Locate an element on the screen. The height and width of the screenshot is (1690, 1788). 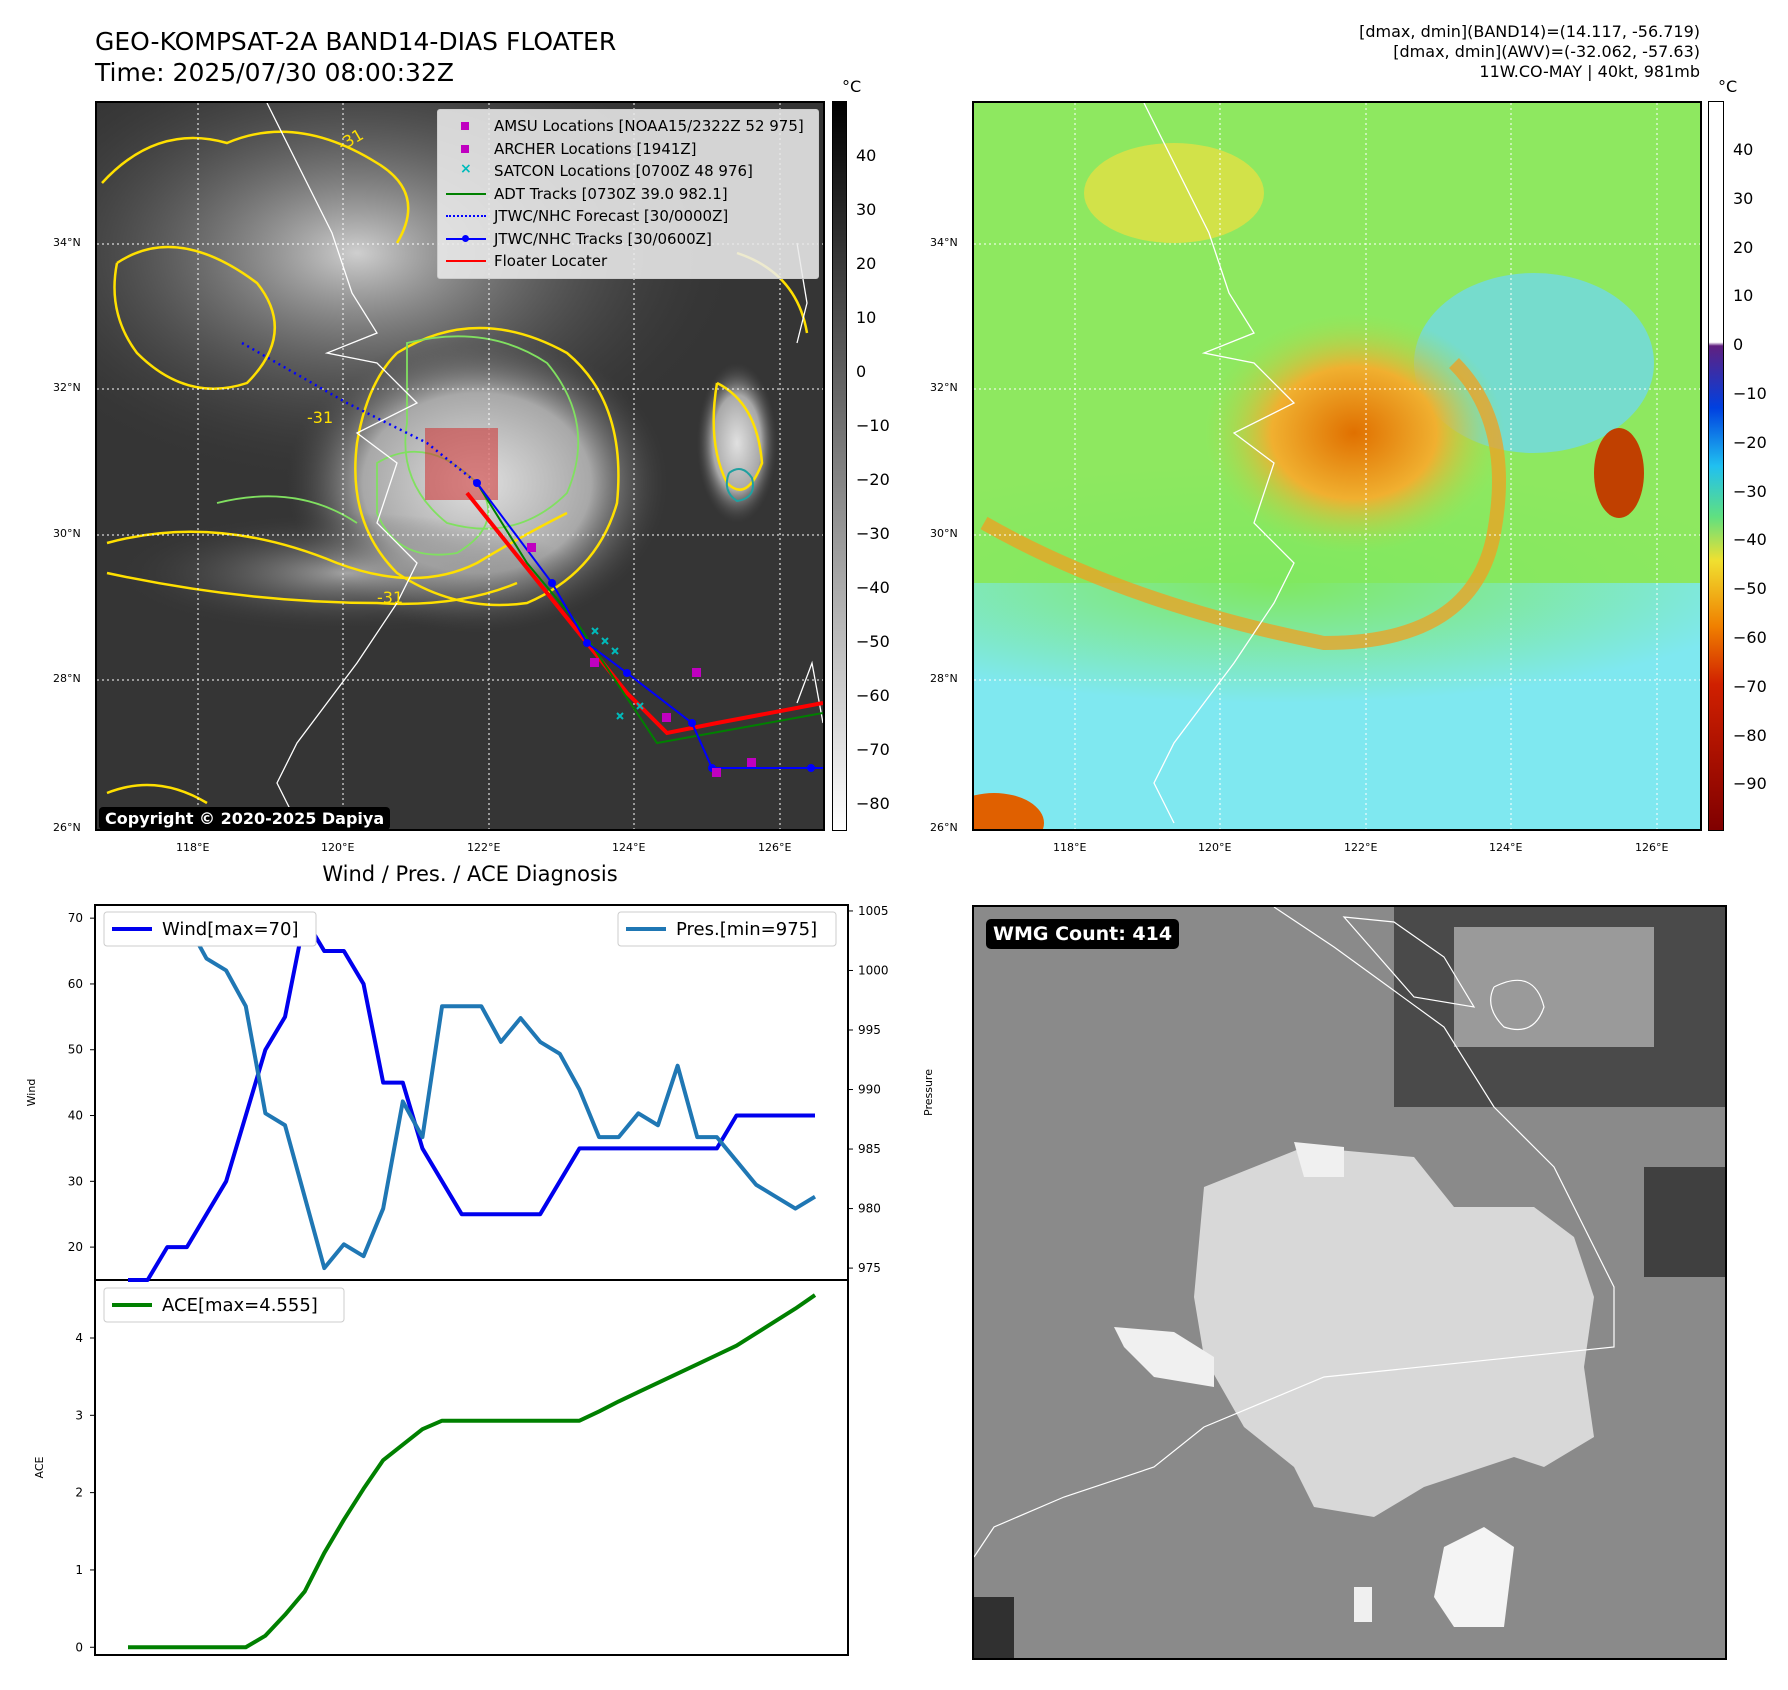
coastline-east is located at coordinates (809, 483).